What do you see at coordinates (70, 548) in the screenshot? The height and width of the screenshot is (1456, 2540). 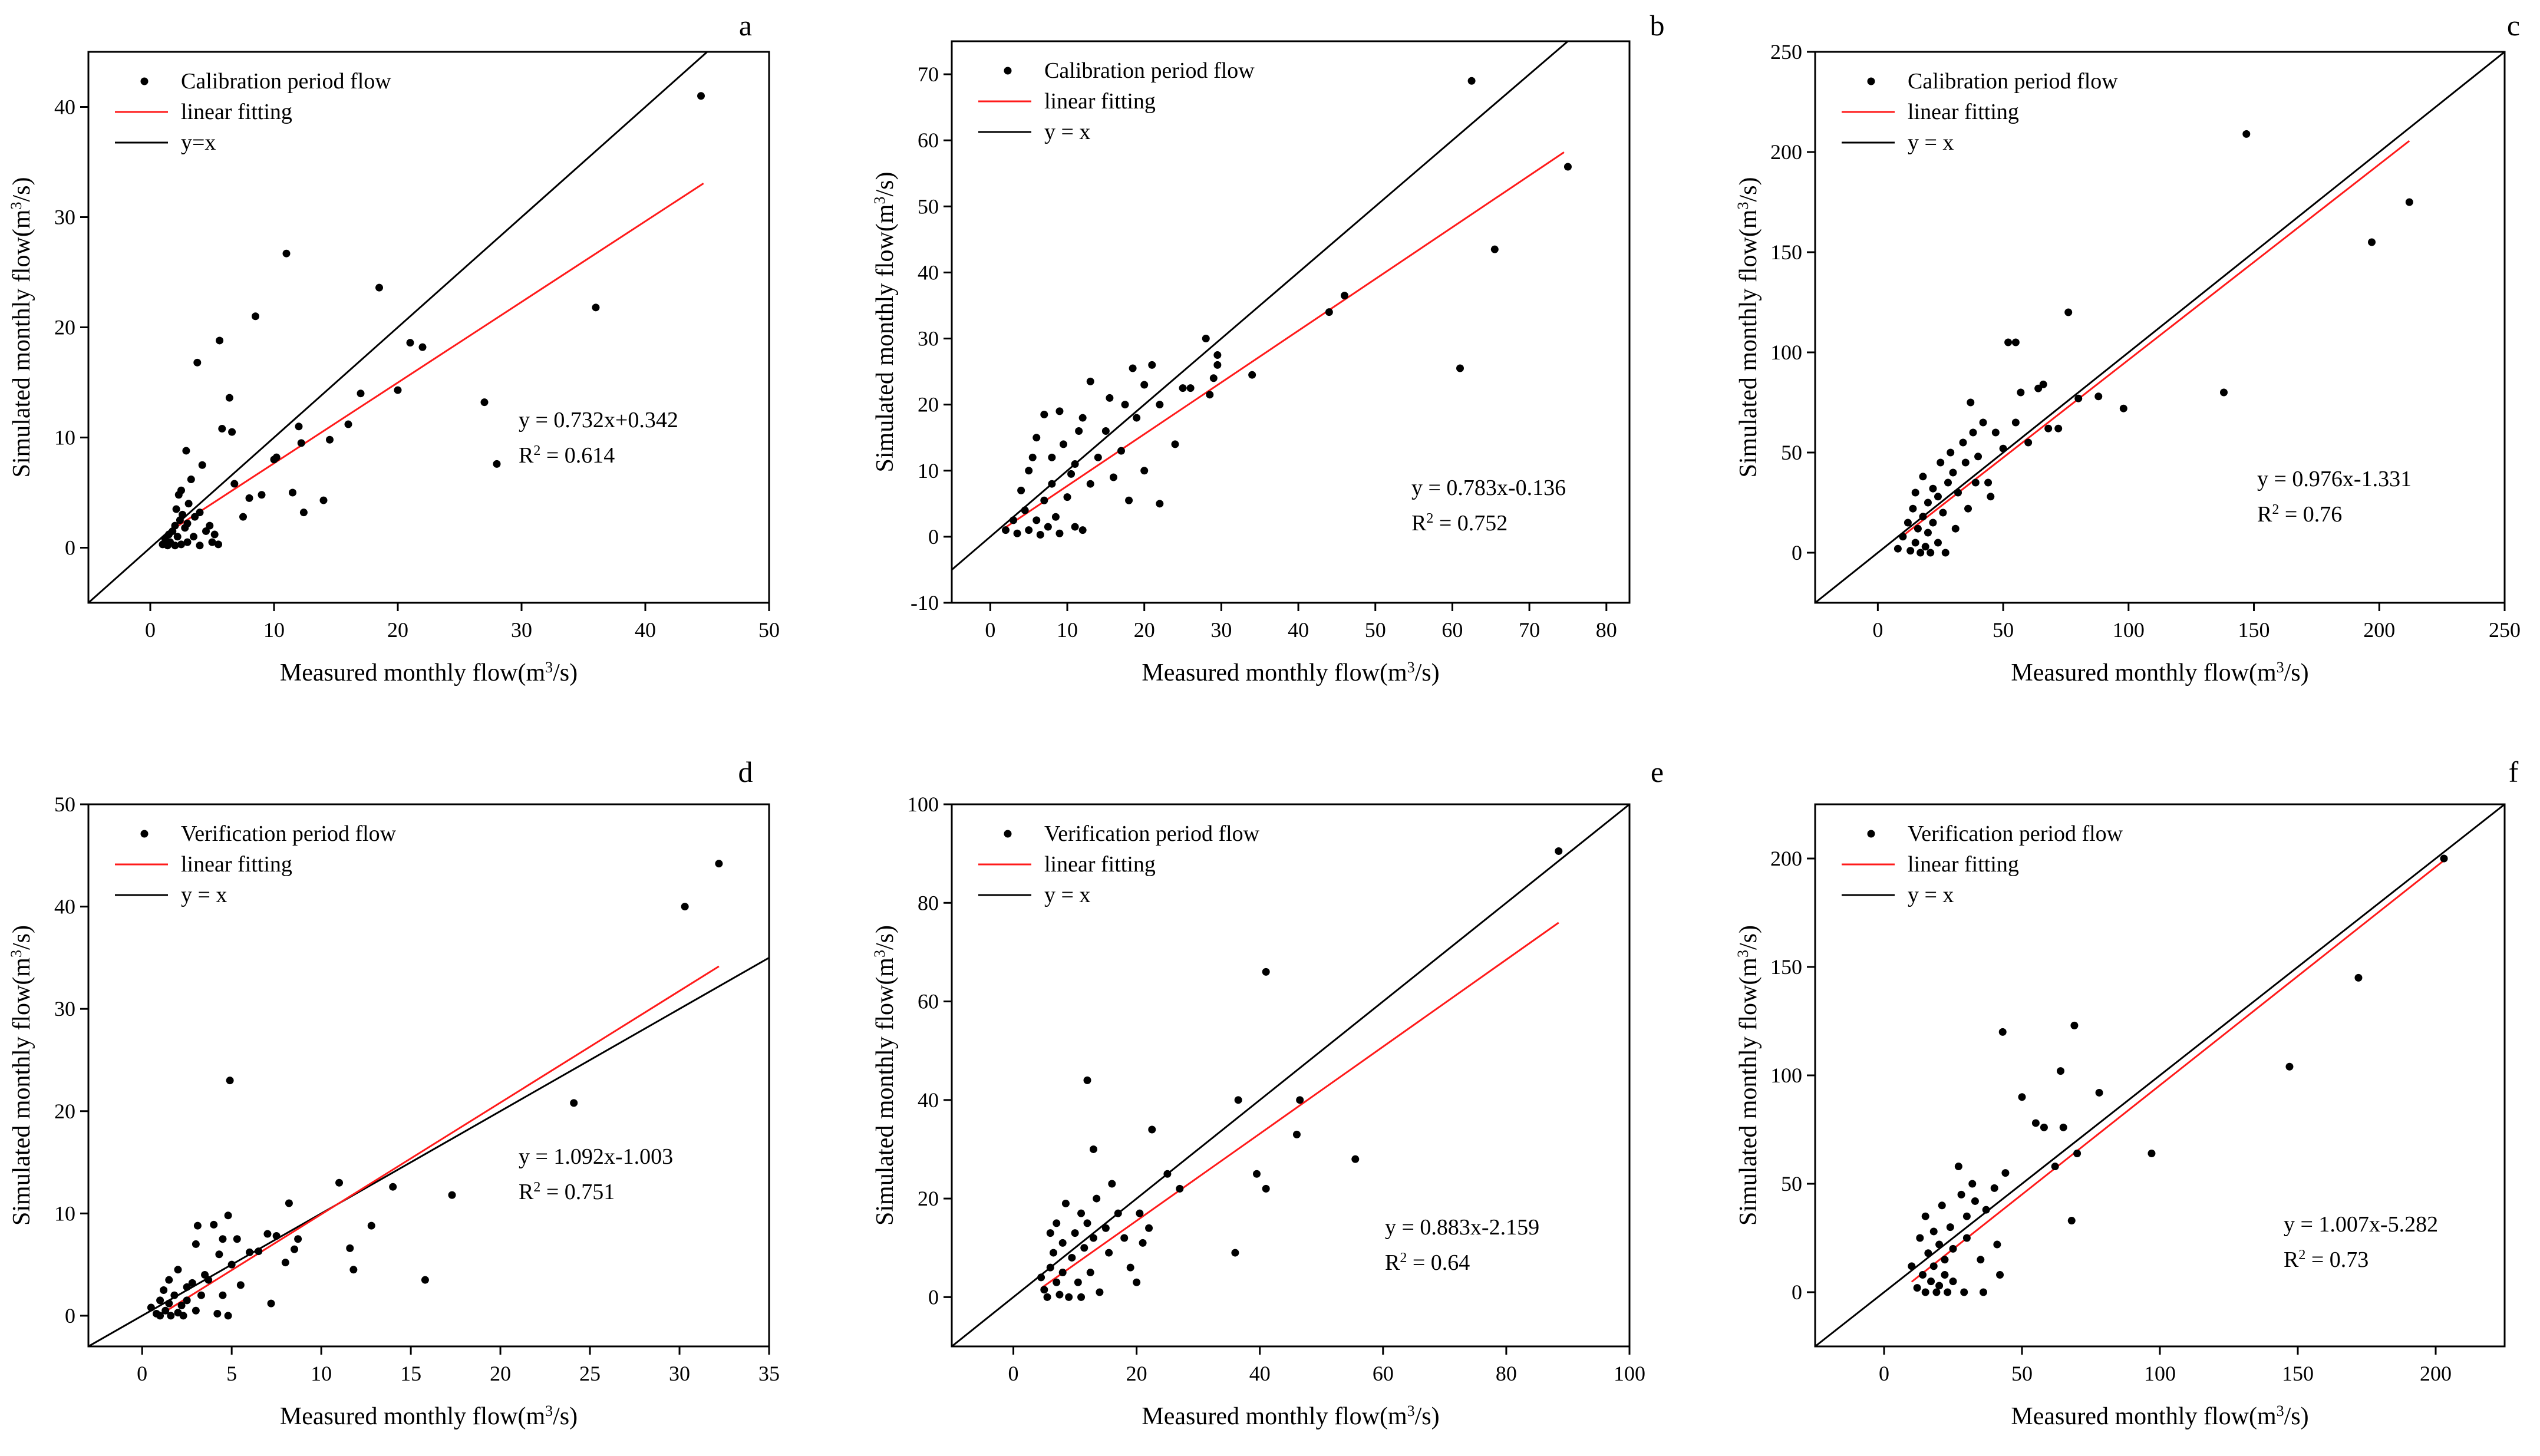 I see `y-tick-label: 0` at bounding box center [70, 548].